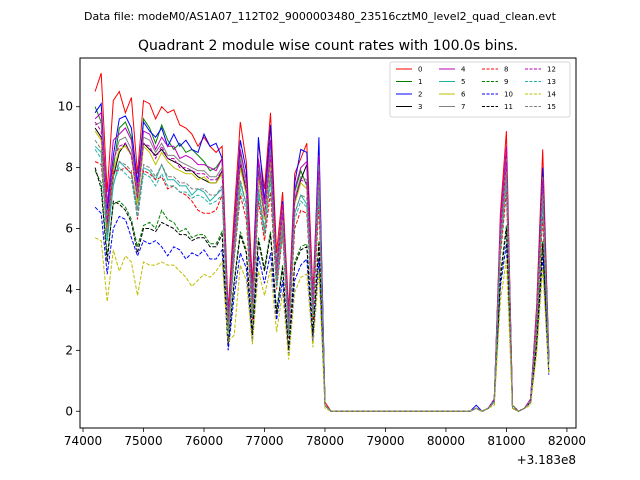  What do you see at coordinates (204, 441) in the screenshot?
I see `x-tick-label: 76000` at bounding box center [204, 441].